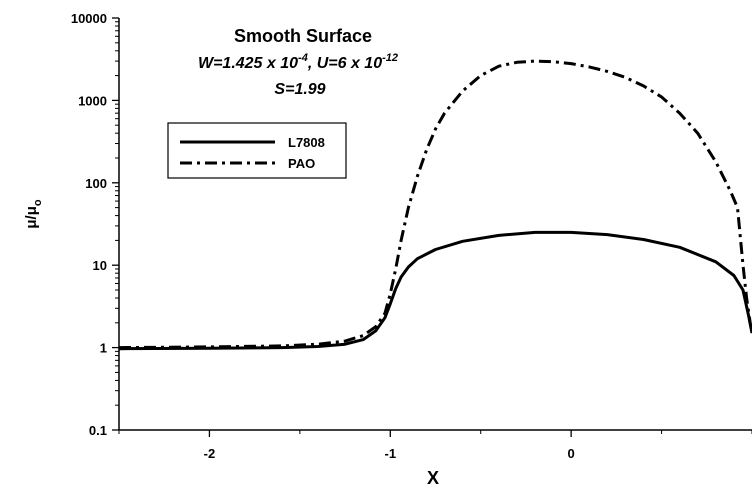 The height and width of the screenshot is (492, 752). Describe the element at coordinates (435, 445) in the screenshot. I see `x-axis-ticks: -2 -1 0` at that location.